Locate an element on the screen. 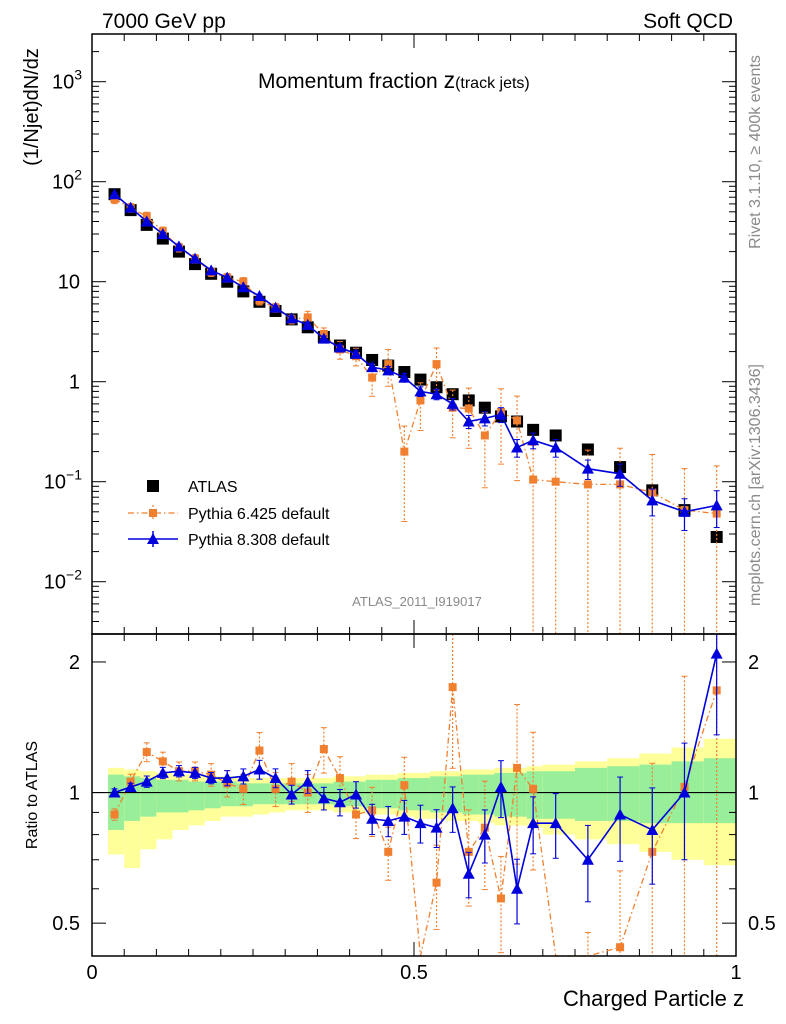  process-label: Soft QCD is located at coordinates (688, 21).